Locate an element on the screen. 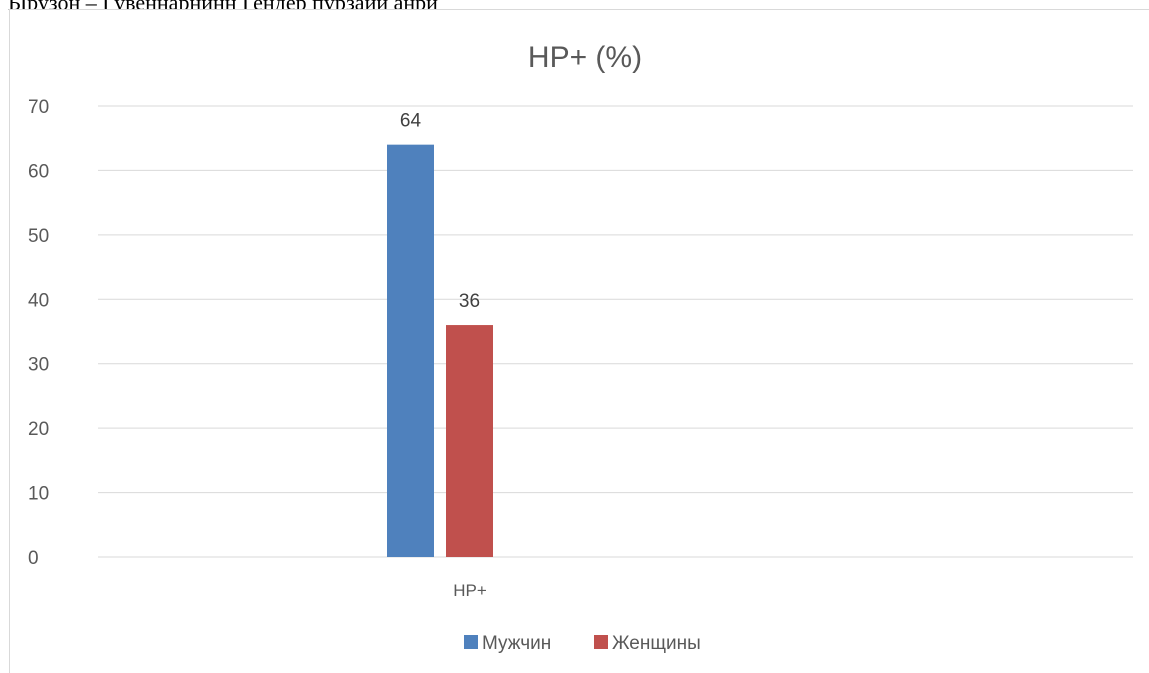 The height and width of the screenshot is (673, 1149). y-tick-label: 0 is located at coordinates (33, 558).